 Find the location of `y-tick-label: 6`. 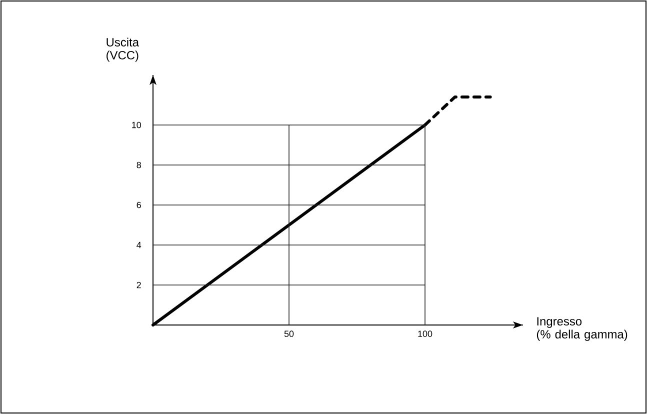

y-tick-label: 6 is located at coordinates (138, 205).